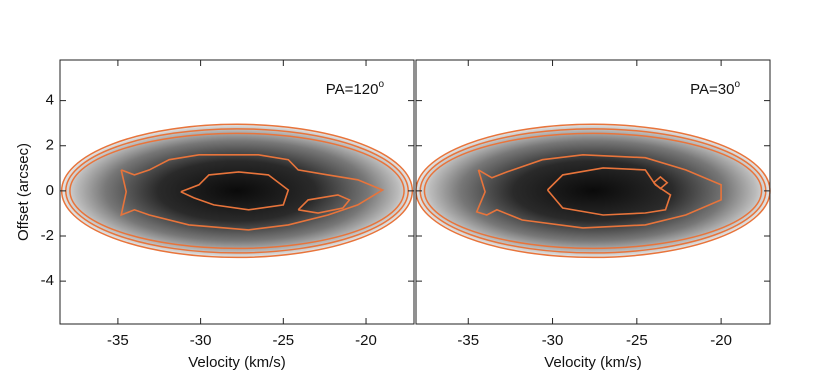 This screenshot has height=391, width=830. What do you see at coordinates (50, 145) in the screenshot?
I see `y-tick-label: 2` at bounding box center [50, 145].